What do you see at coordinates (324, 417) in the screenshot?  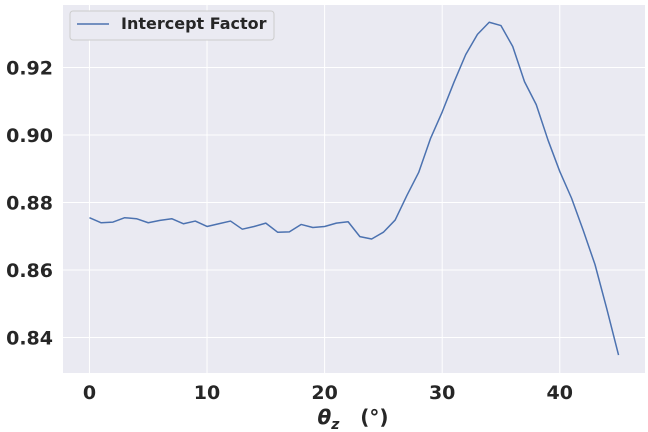 I see `x-axis-symbol: θ` at bounding box center [324, 417].